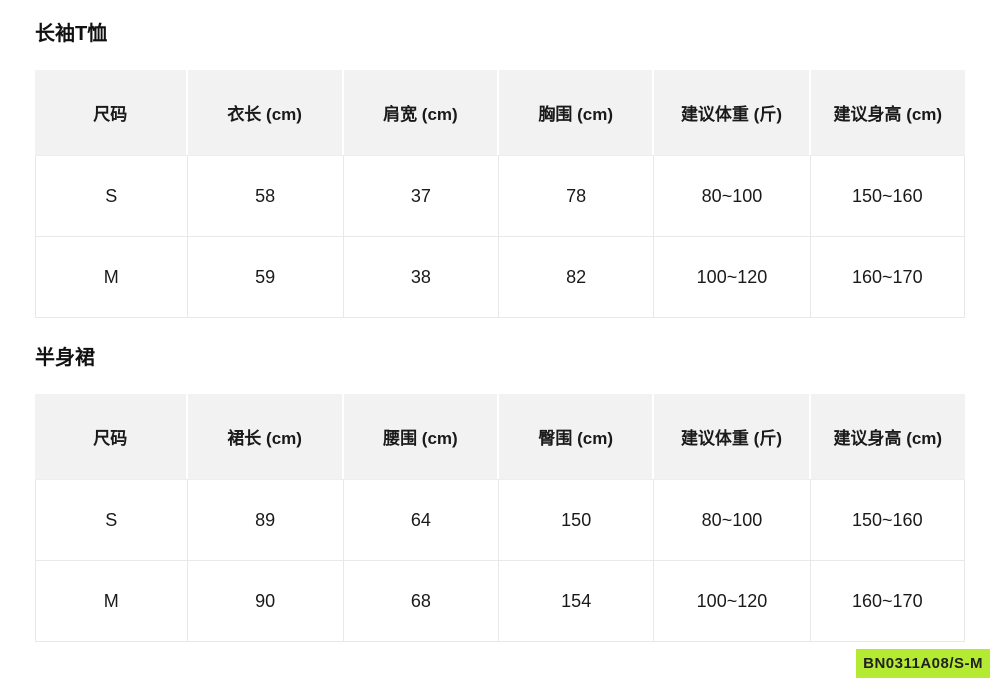 The width and height of the screenshot is (1000, 694). Describe the element at coordinates (421, 196) in the screenshot. I see `data-cell: 37` at that location.